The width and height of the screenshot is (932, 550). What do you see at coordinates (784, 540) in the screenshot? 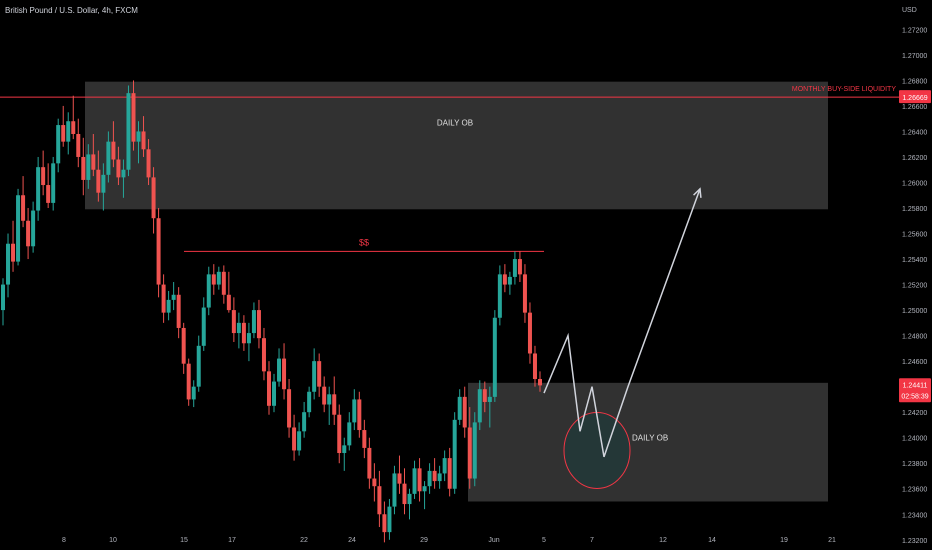
I see `x-tick-label: 19` at bounding box center [784, 540].